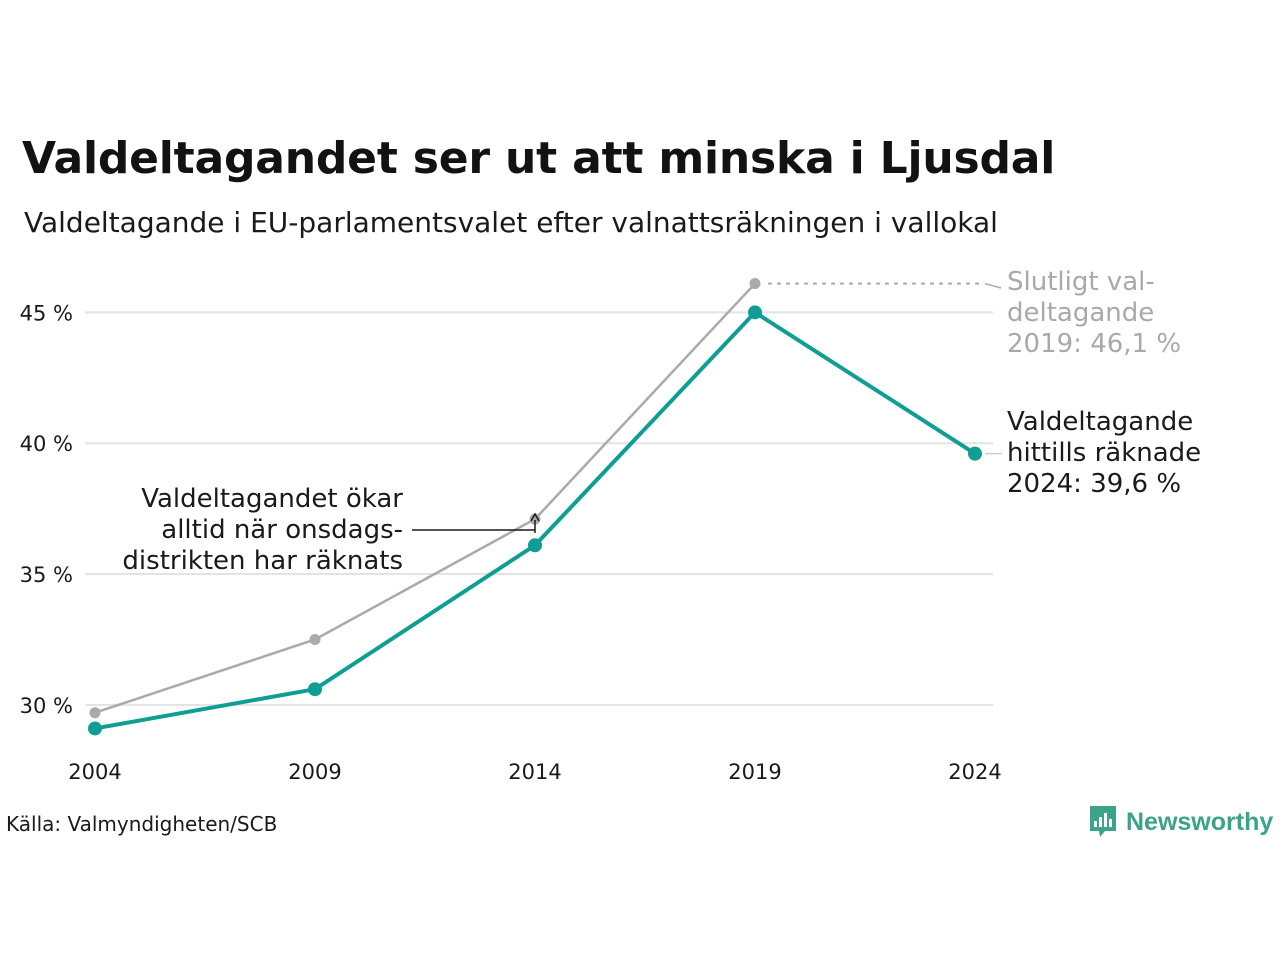 The image size is (1280, 960). I want to click on final-2019-label: Slutligt val-deltagande 2019: 46,1 %, so click(1094, 313).